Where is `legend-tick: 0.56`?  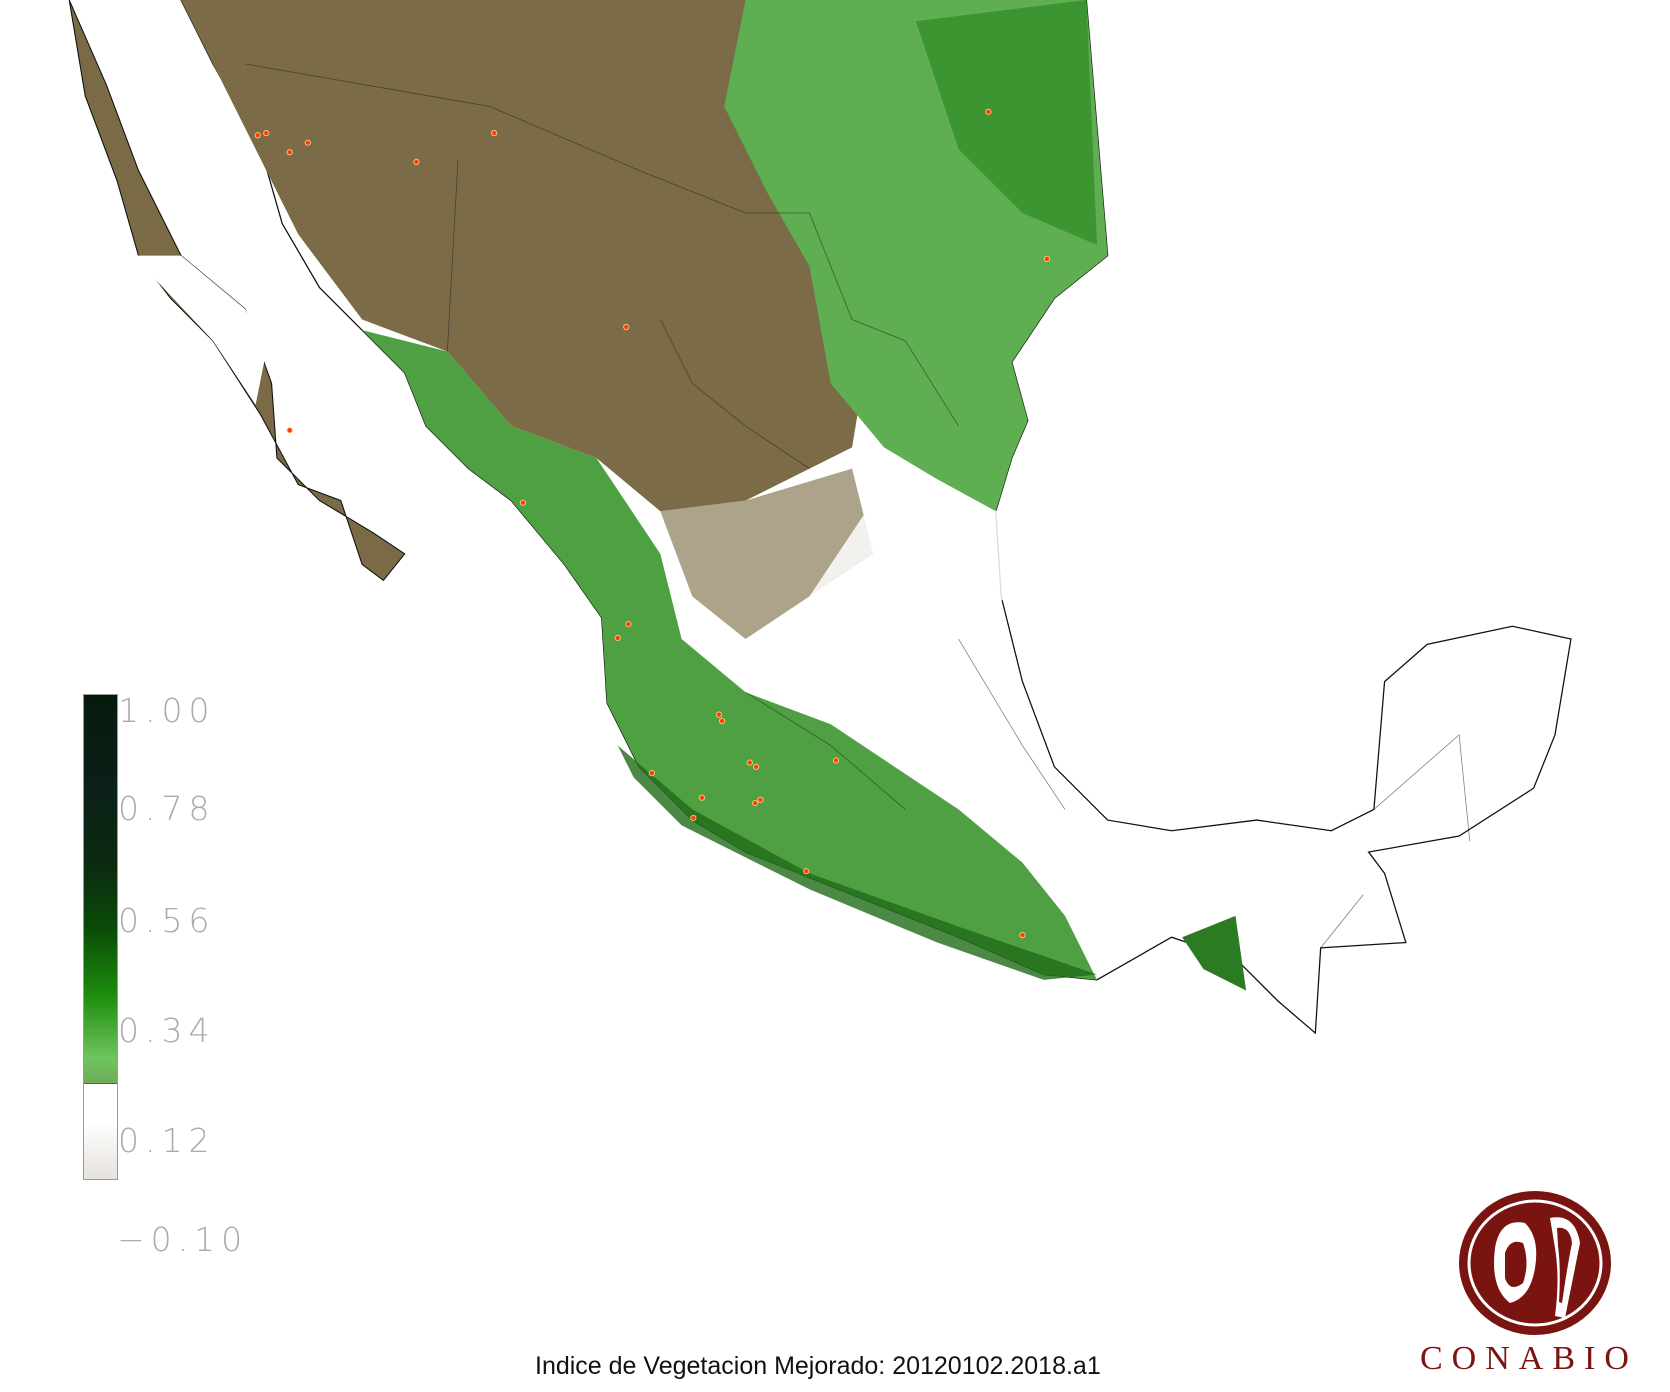 legend-tick: 0.56 is located at coordinates (167, 920).